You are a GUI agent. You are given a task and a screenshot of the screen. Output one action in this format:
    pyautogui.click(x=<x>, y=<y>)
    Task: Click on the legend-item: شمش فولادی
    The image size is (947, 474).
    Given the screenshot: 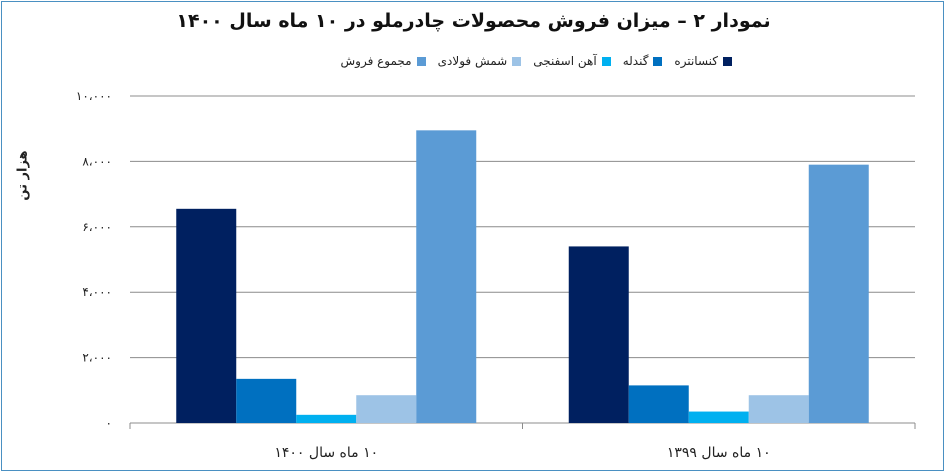 What is the action you would take?
    pyautogui.click(x=480, y=61)
    